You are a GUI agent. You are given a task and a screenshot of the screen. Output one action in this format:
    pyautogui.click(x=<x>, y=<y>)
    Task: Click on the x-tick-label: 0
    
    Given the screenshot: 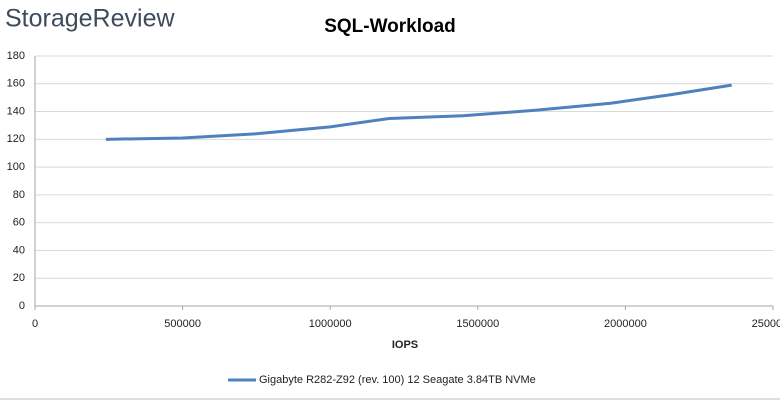 What is the action you would take?
    pyautogui.click(x=35, y=324)
    